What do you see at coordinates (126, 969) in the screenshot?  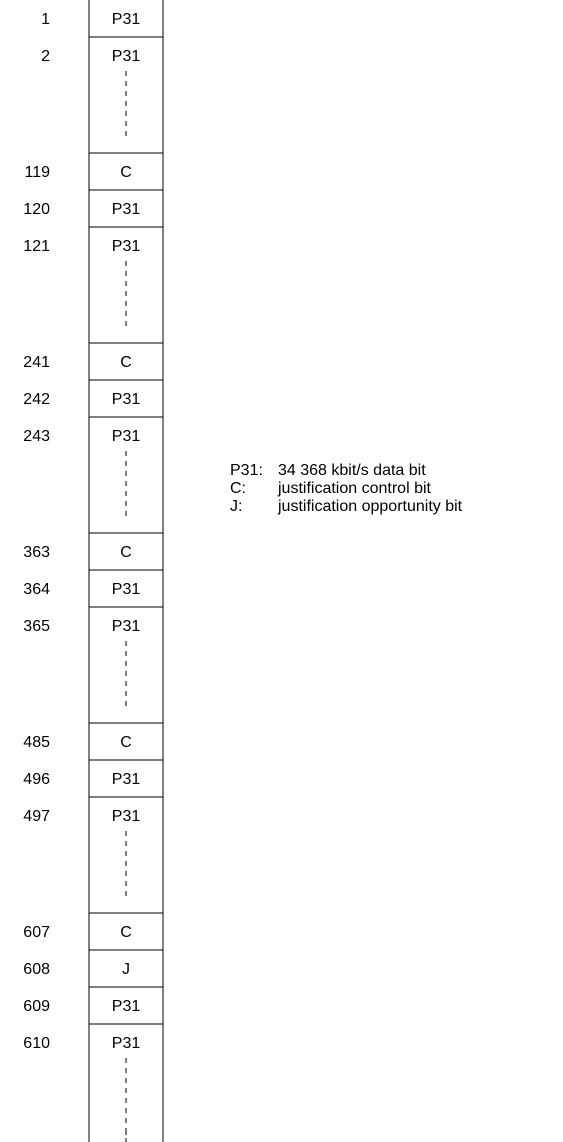 I see `bit-cell-label: J` at bounding box center [126, 969].